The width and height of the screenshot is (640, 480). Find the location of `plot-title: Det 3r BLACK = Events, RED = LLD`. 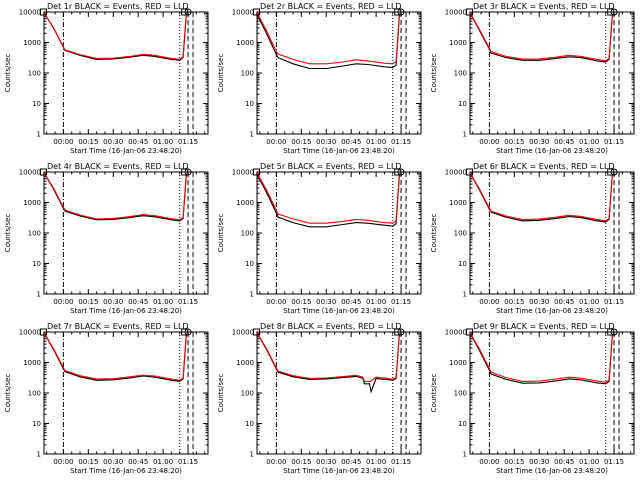

plot-title: Det 3r BLACK = Events, RED = LLD is located at coordinates (544, 6).